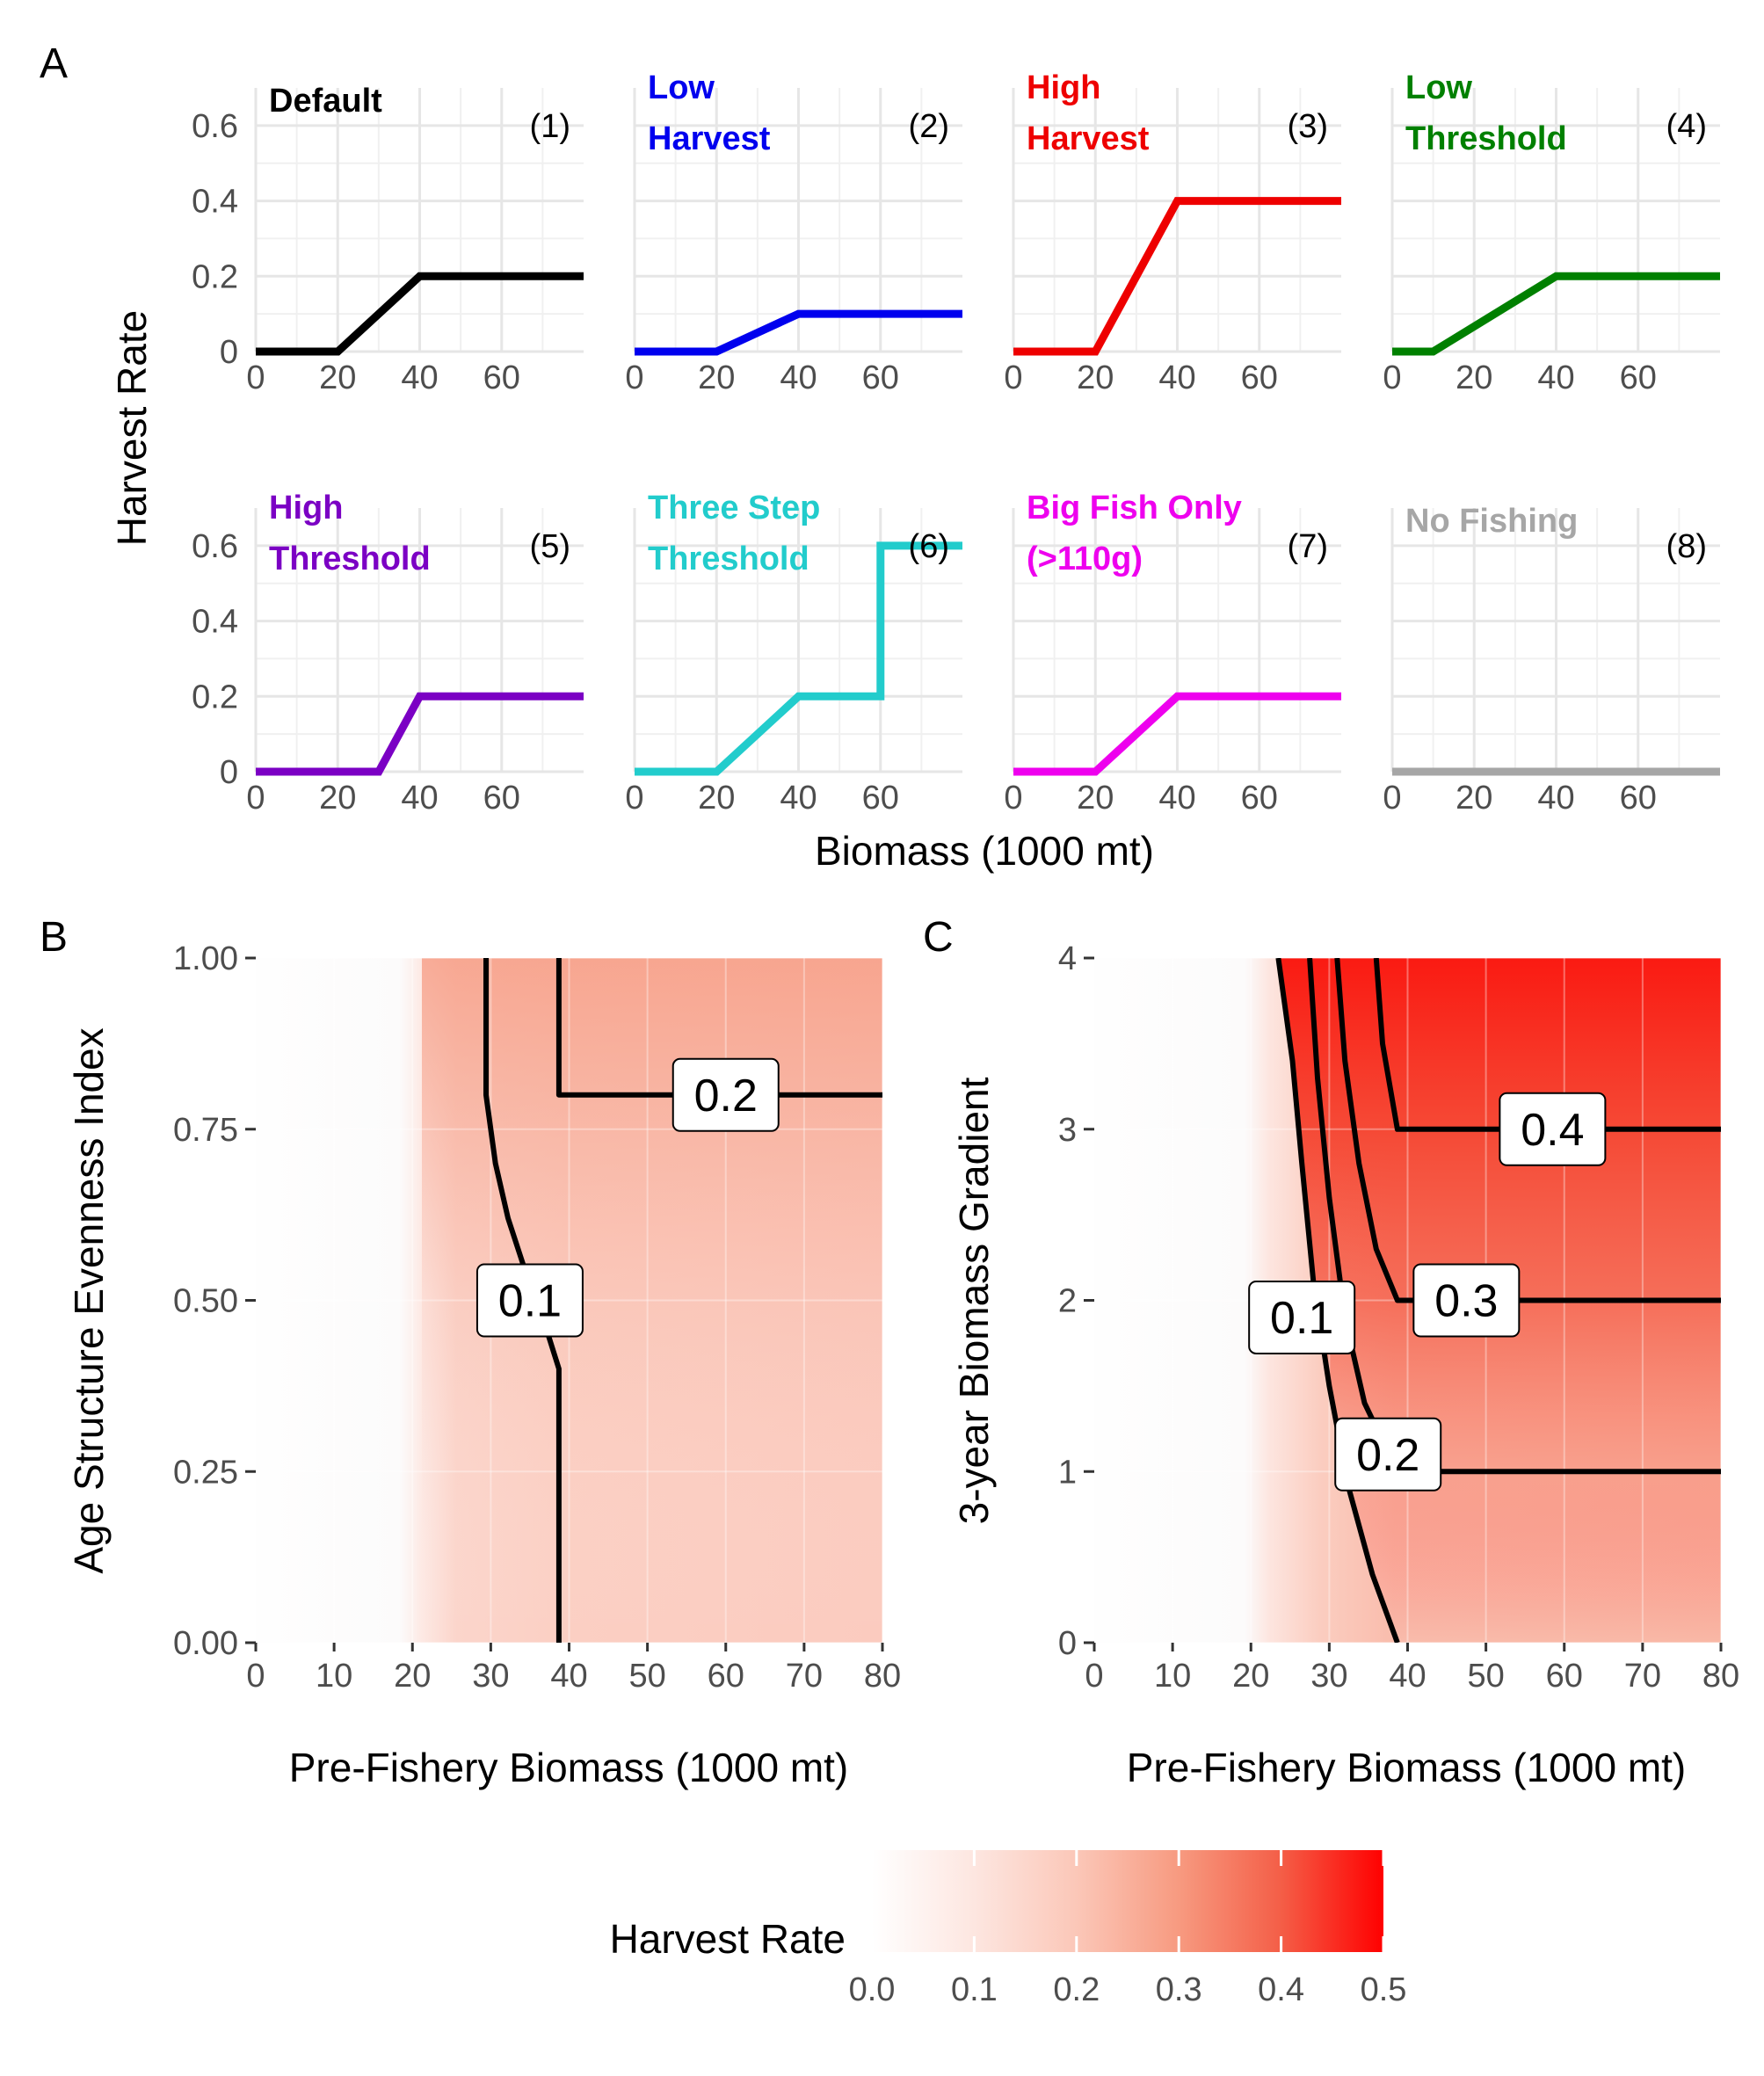 The height and width of the screenshot is (2076, 1764). I want to click on colorbar-tick-label: 0.2, so click(1076, 1990).